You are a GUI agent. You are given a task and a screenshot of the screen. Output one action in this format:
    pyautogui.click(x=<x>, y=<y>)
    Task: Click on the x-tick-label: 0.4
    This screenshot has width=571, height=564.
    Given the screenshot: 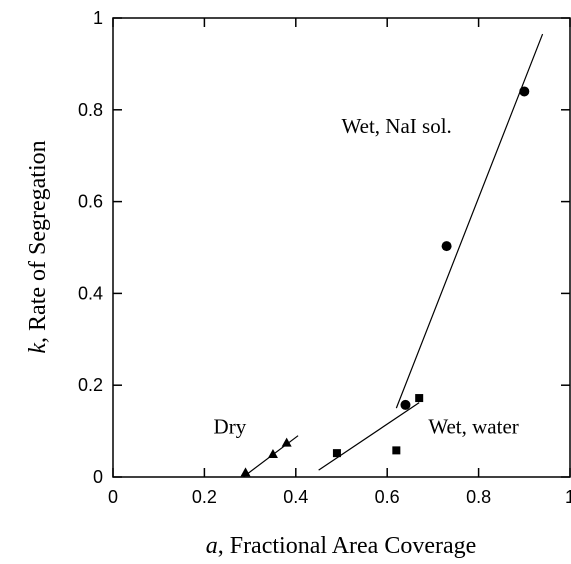 What is the action you would take?
    pyautogui.click(x=295, y=497)
    